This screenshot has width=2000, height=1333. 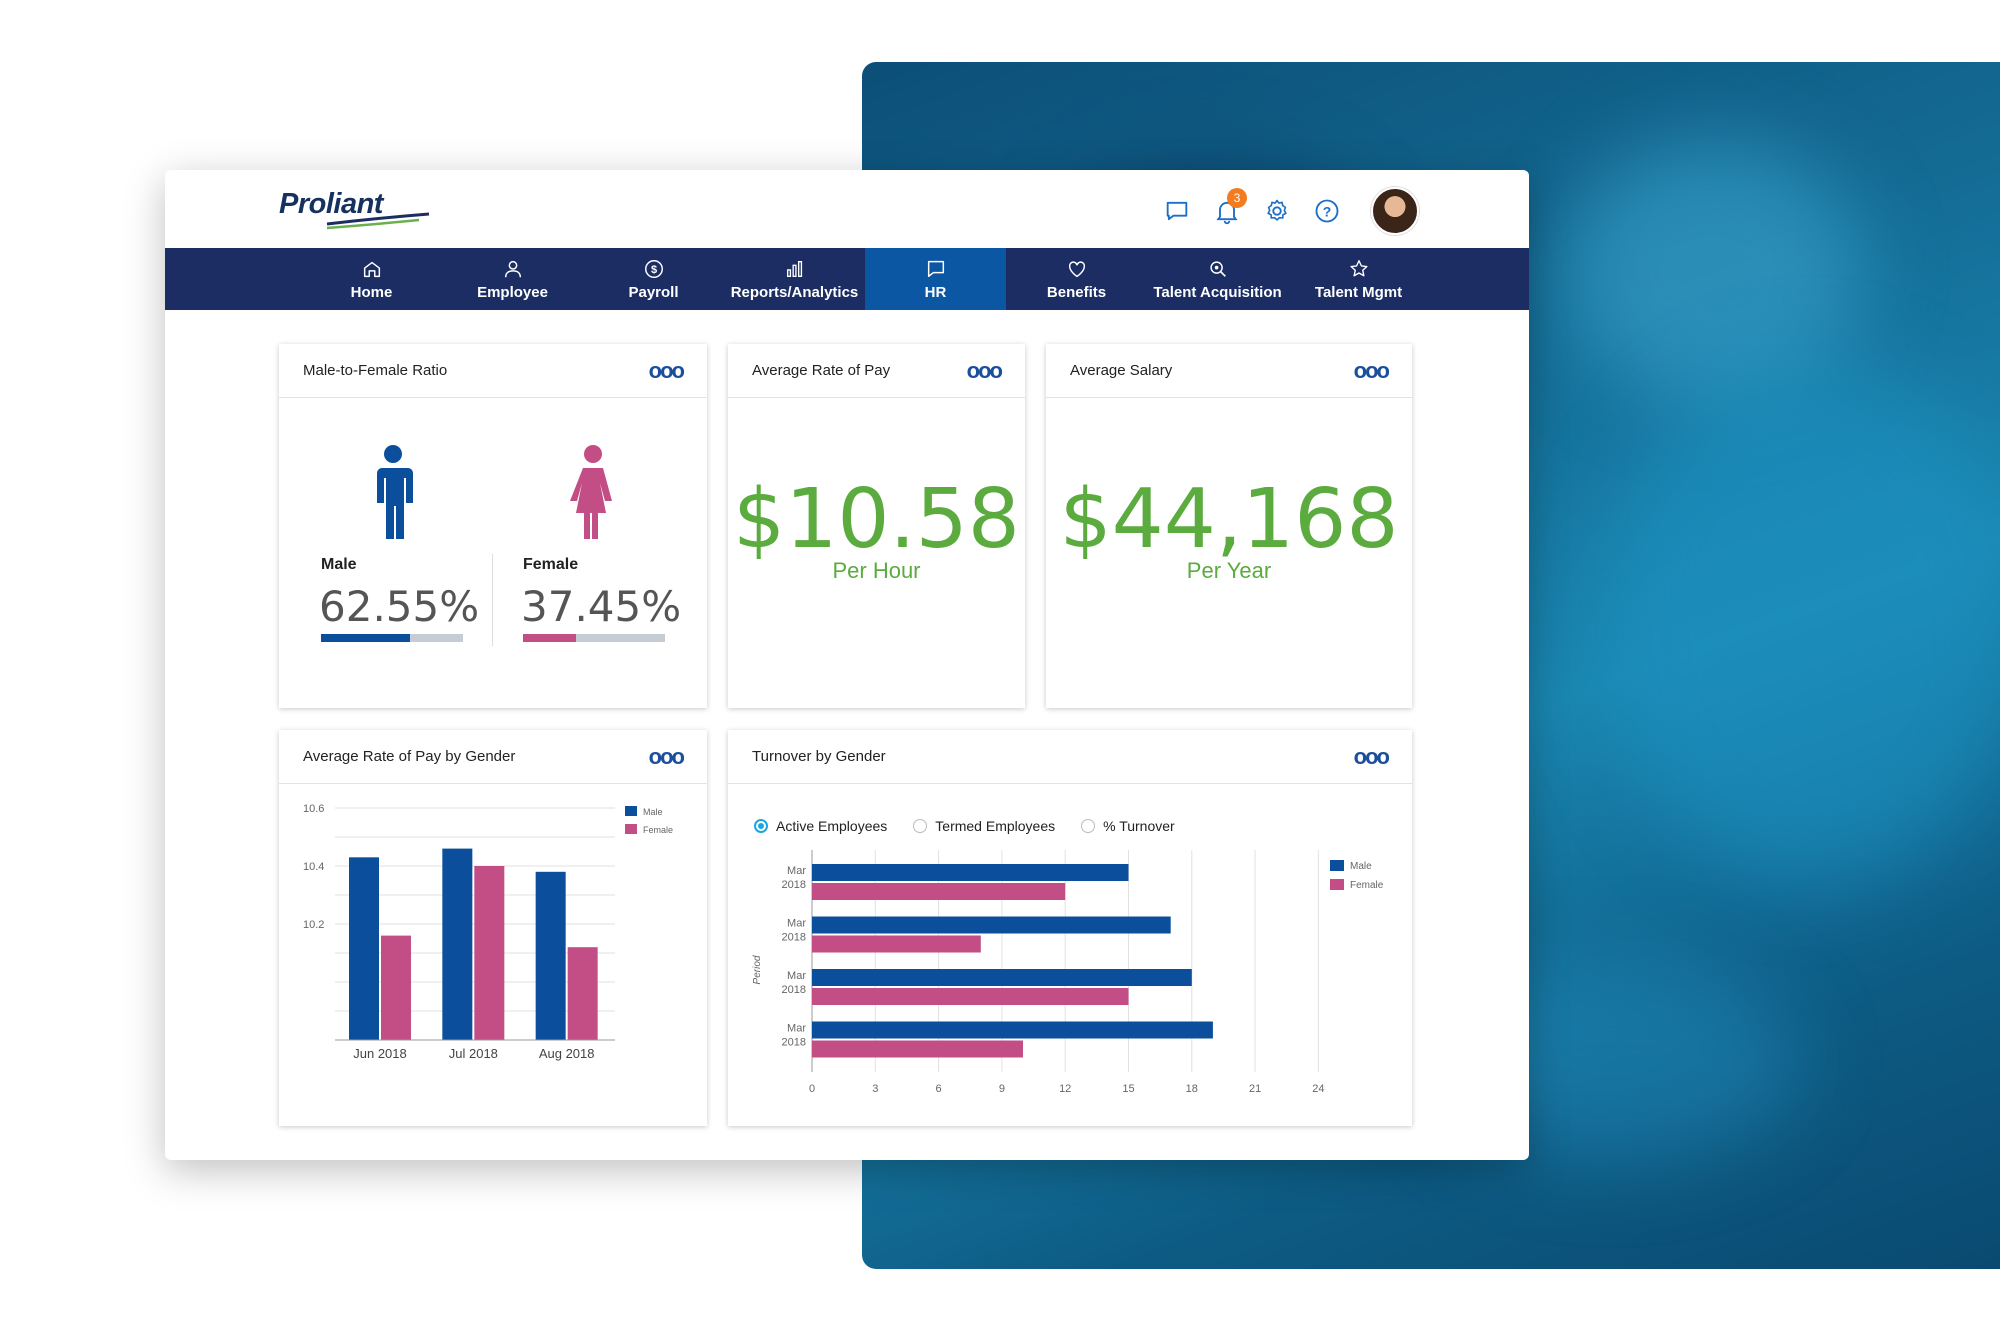 I want to click on gear-icon, so click(x=1277, y=211).